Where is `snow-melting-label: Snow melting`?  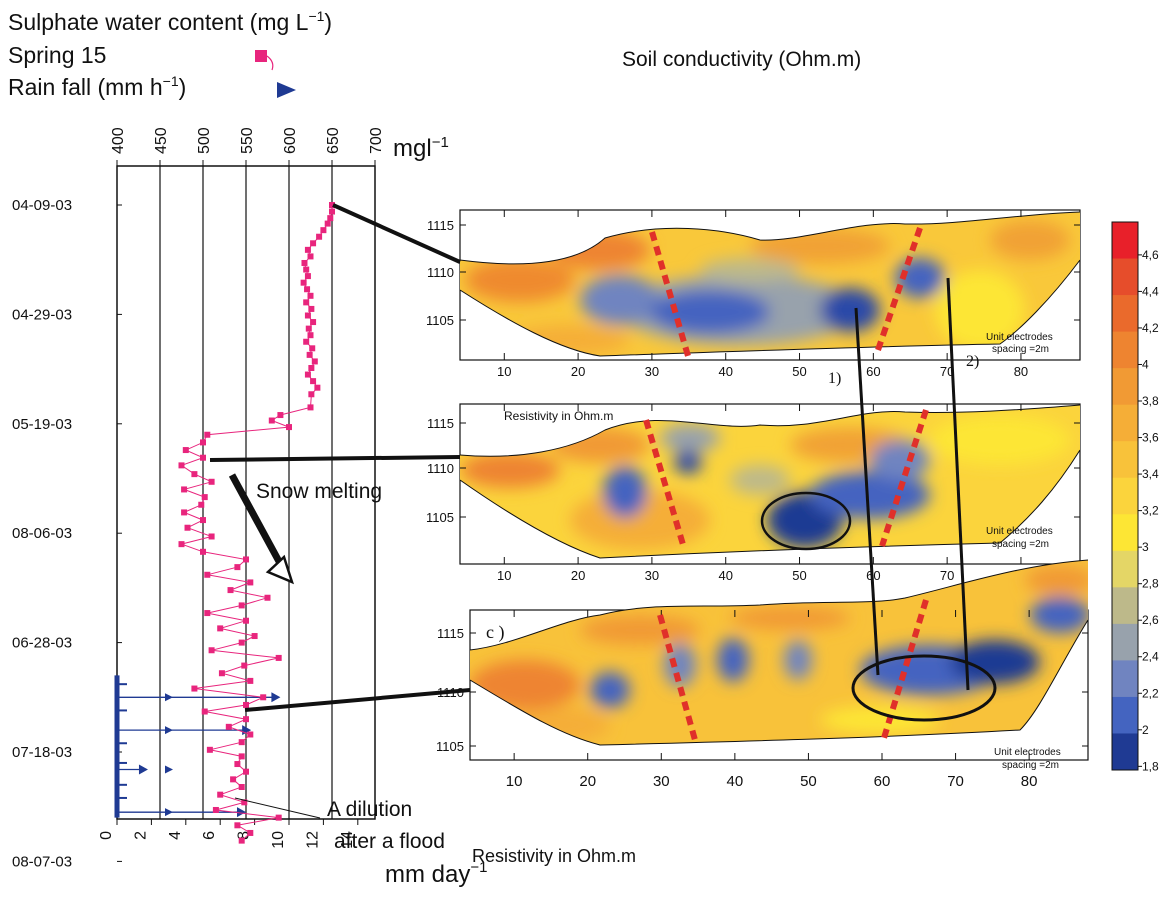
snow-melting-label: Snow melting is located at coordinates (319, 491).